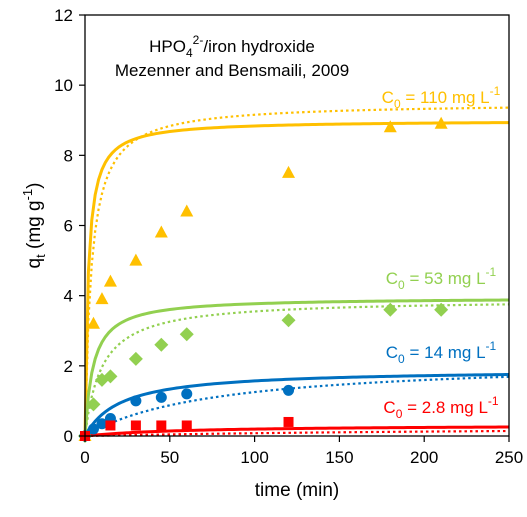 The width and height of the screenshot is (527, 517). I want to click on series-label: C0 = 110 mg L-1, so click(441, 97).